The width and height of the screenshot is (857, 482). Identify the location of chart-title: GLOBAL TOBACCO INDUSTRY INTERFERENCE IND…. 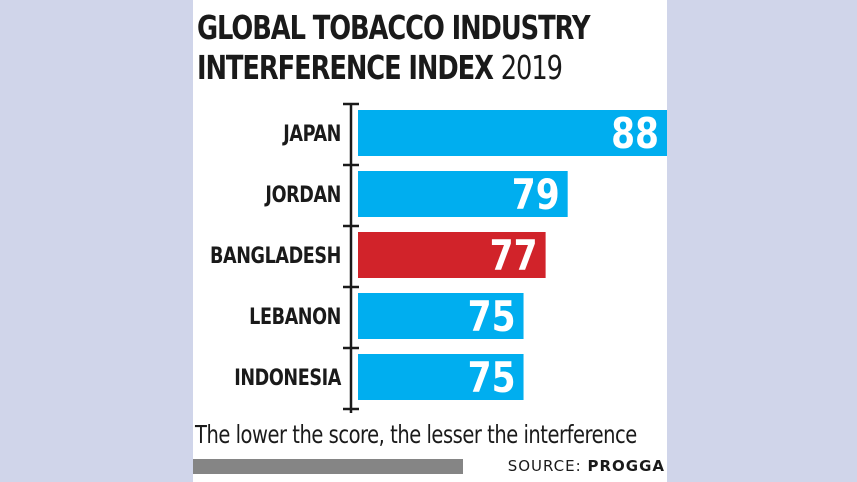
(394, 48).